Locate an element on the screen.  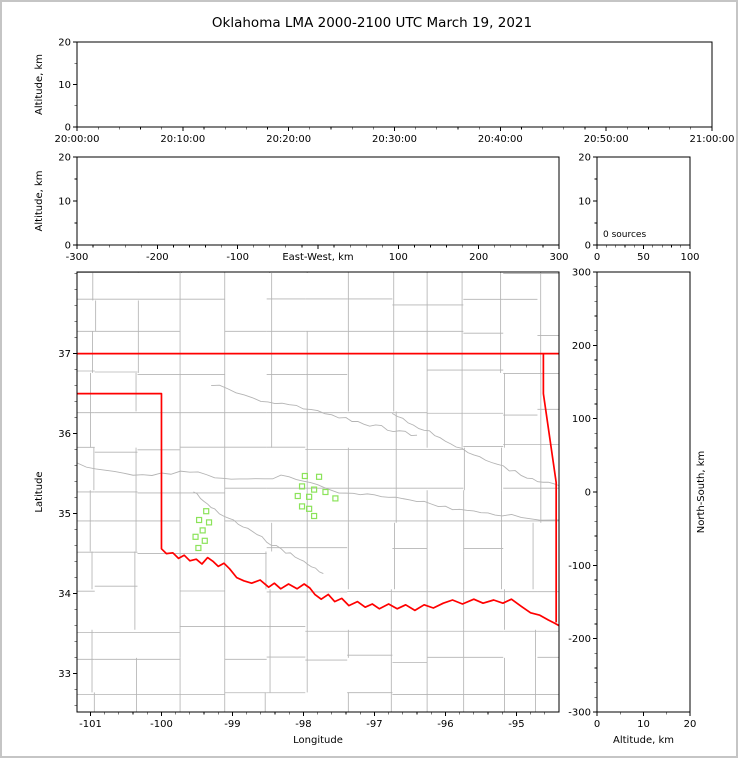
x-tick-label: -98 is located at coordinates (303, 724).